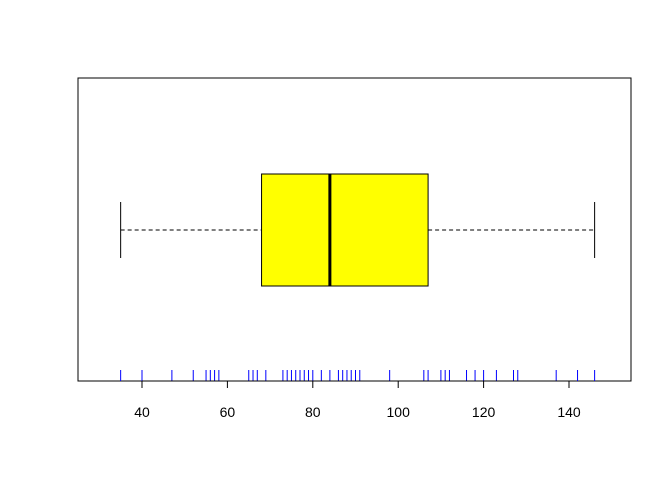 Image resolution: width=672 pixels, height=480 pixels. What do you see at coordinates (313, 412) in the screenshot?
I see `x-tick-label: 80` at bounding box center [313, 412].